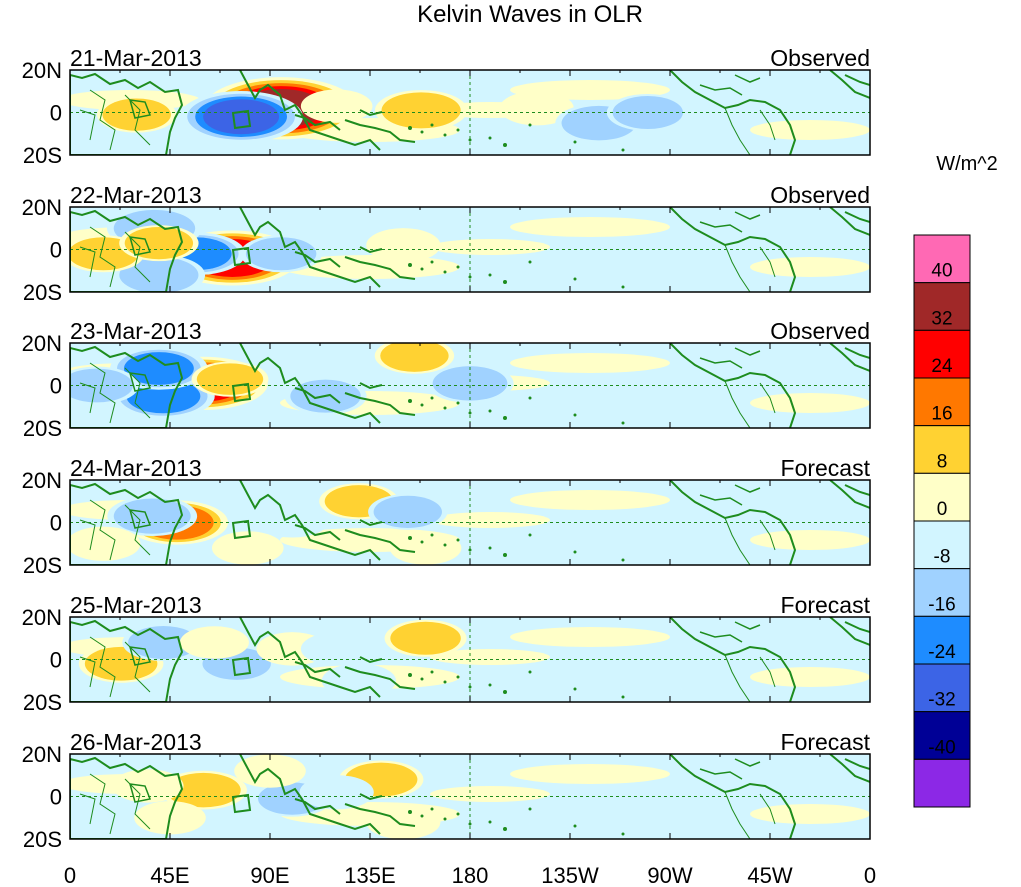  What do you see at coordinates (470, 875) in the screenshot?
I see `lon-label: 180` at bounding box center [470, 875].